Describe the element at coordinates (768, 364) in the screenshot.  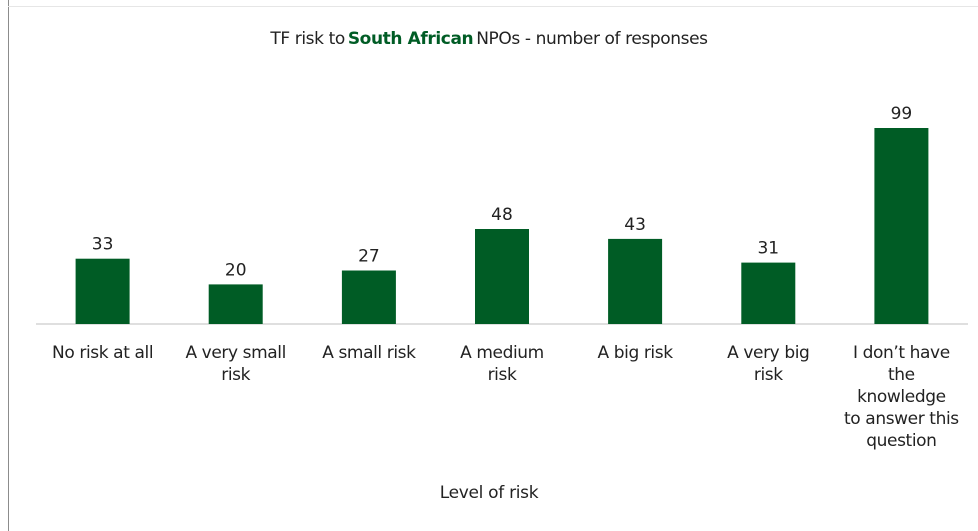
I see `x-tick-label: A very big risk` at that location.